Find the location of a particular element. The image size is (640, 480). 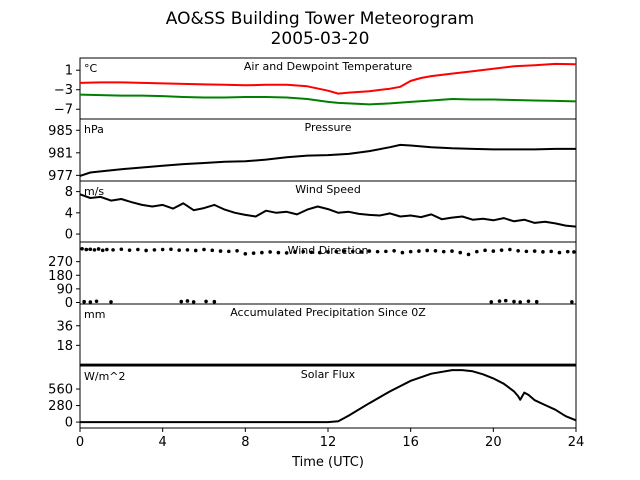

x-tick-label-1: 4 is located at coordinates (163, 442).